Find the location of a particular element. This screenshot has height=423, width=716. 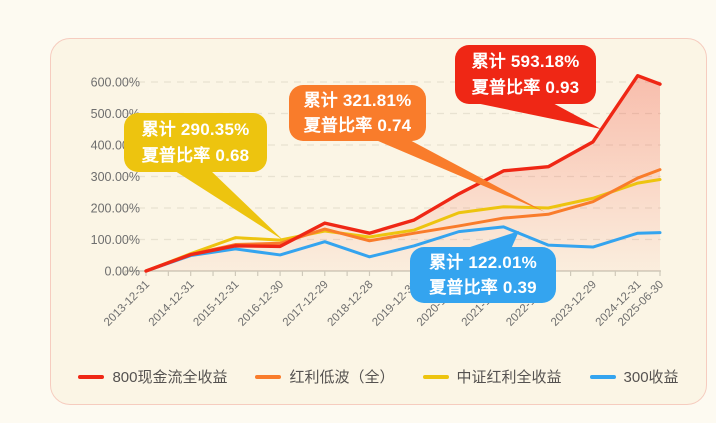

x-axis-label: 2023-12-29 is located at coordinates (574, 304).